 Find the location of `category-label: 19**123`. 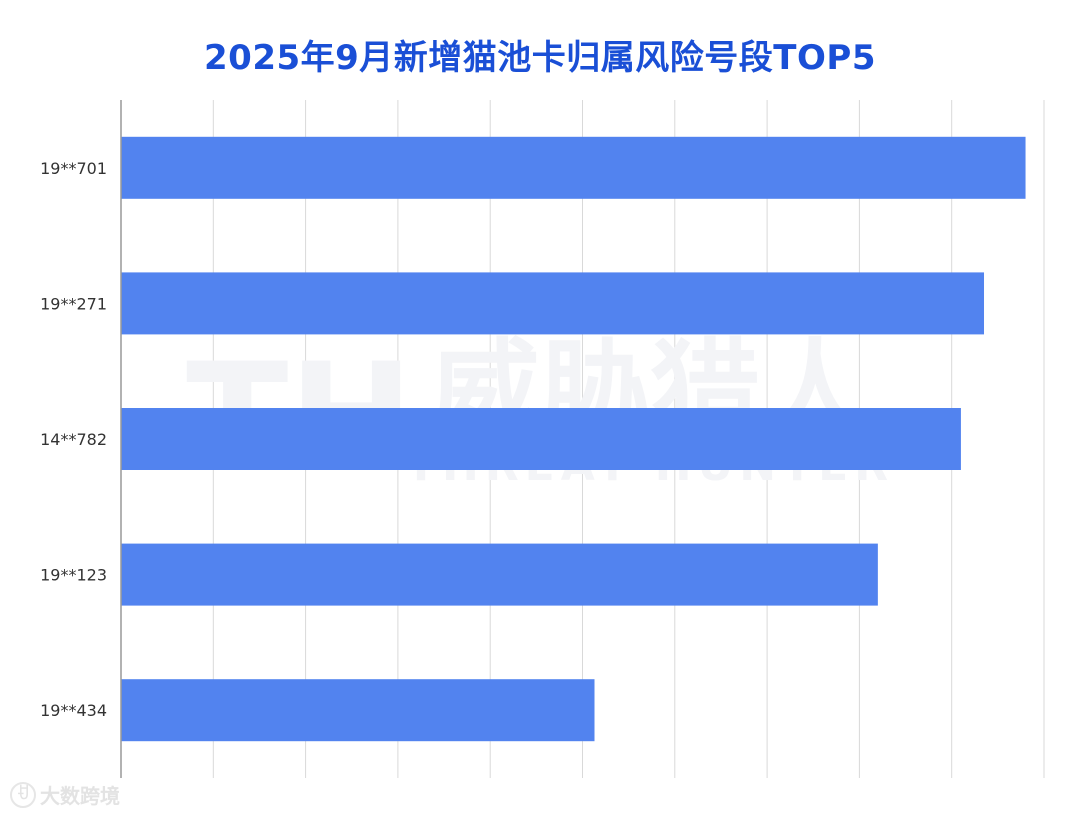

category-label: 19**123 is located at coordinates (73, 575).